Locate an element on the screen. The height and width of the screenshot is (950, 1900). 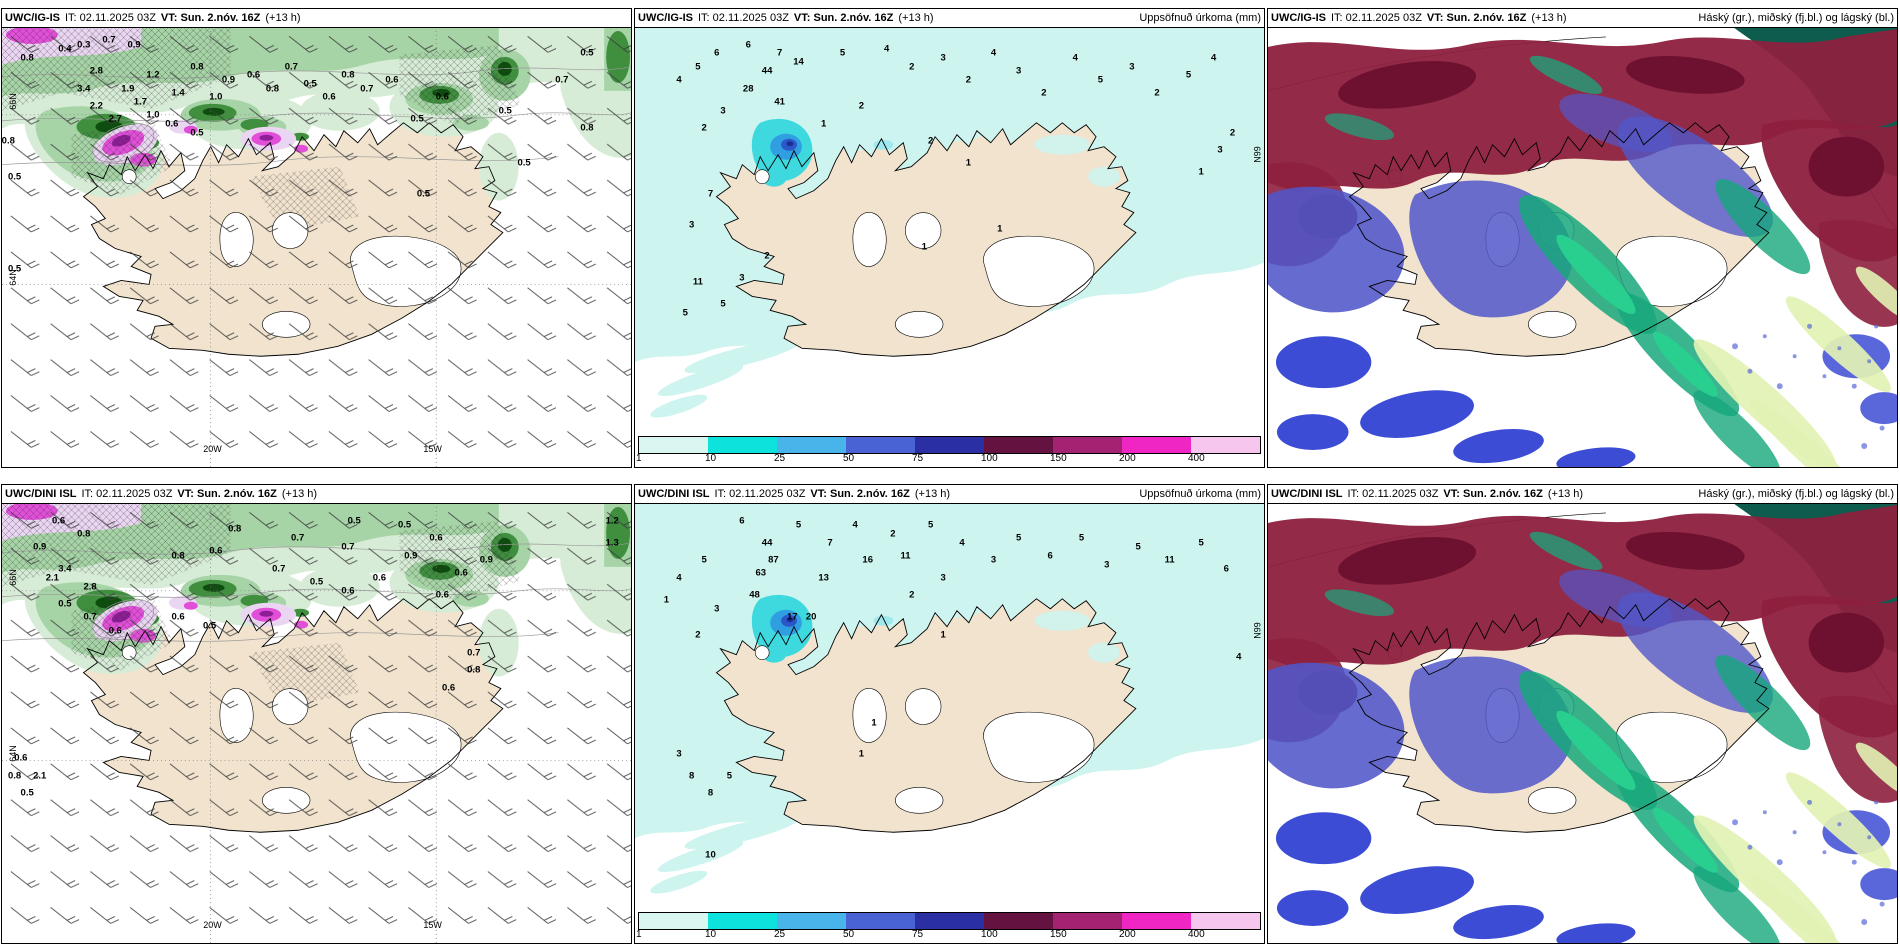
contour-value: 0.4 is located at coordinates (65, 49).